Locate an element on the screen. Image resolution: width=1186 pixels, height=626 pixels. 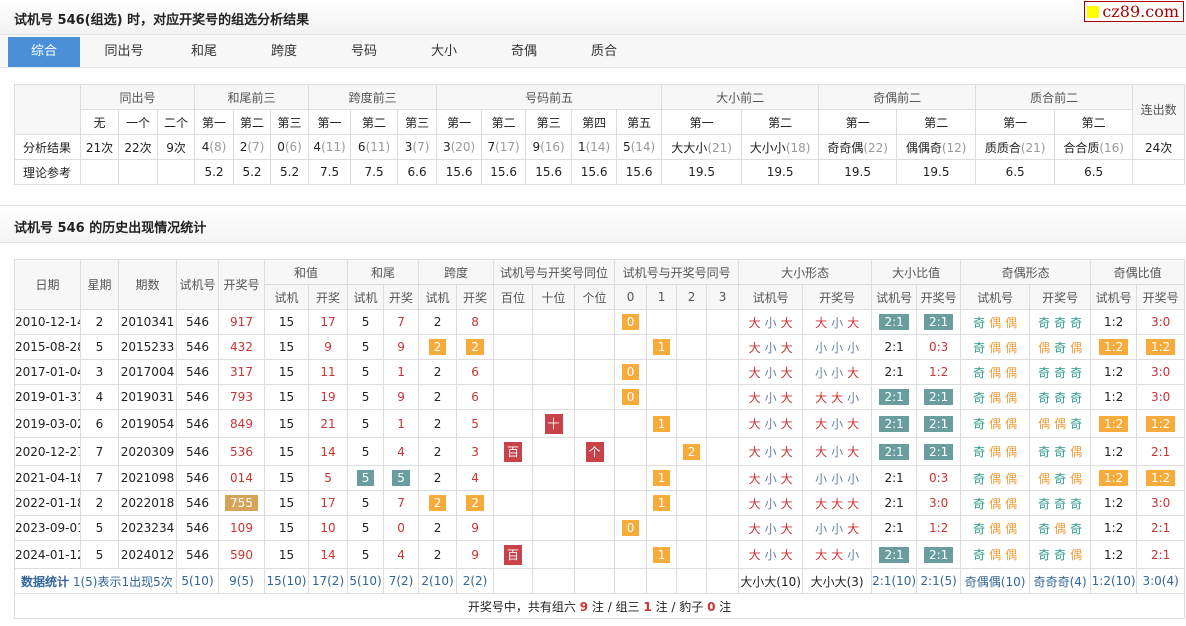
summary-sub-row: 无一个 二个 第一 第二 第三 第一 第二 第三 第一 第二 第三 第四 第五 第一 第二 第一 第二 第一 第二 is located at coordinates (600, 122).